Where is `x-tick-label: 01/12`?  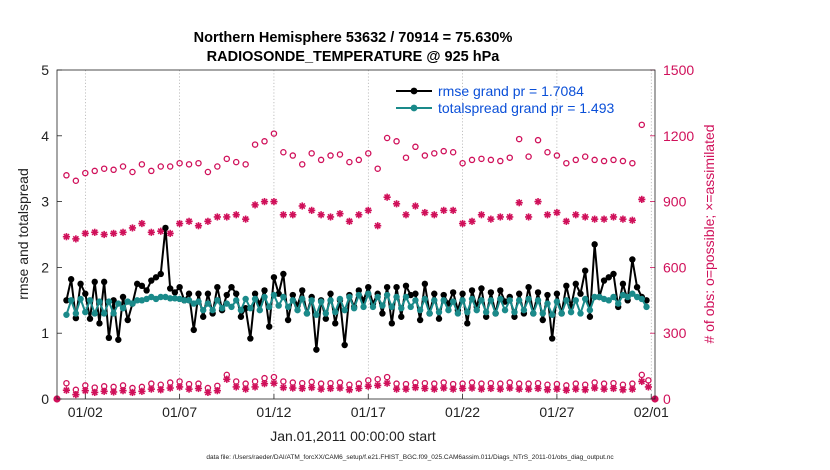
x-tick-label: 01/12 is located at coordinates (273, 412).